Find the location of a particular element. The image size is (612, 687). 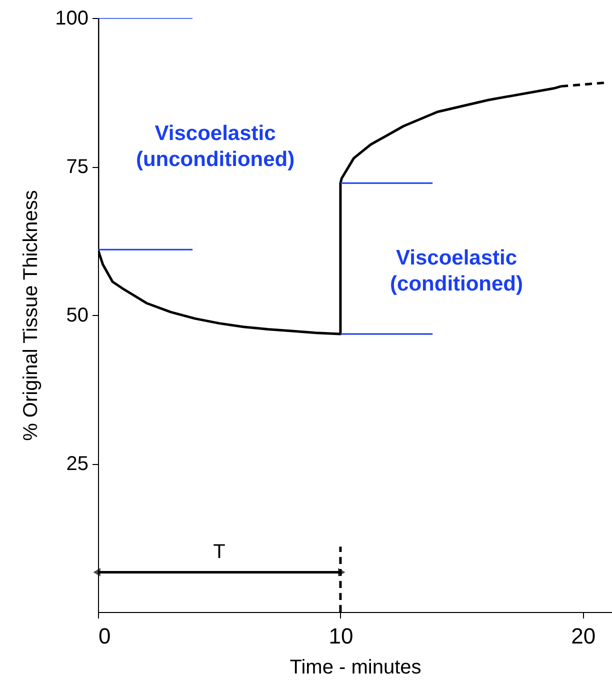

annotation: T is located at coordinates (219, 552).